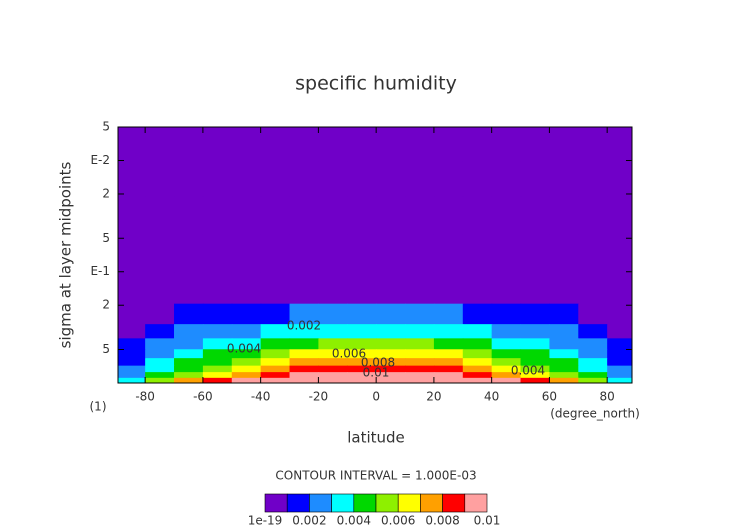 The width and height of the screenshot is (752, 532). I want to click on y-tick-label: E-2, so click(100, 160).